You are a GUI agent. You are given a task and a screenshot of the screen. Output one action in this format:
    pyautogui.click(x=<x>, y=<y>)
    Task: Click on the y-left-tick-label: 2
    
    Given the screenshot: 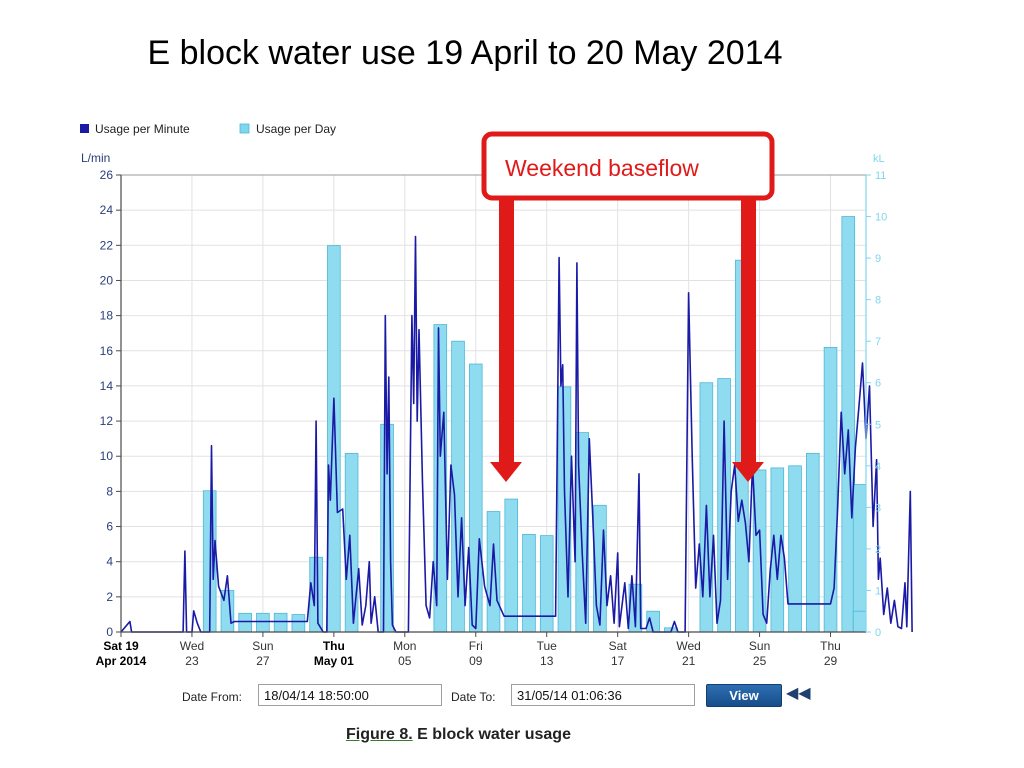 What is the action you would take?
    pyautogui.click(x=109, y=597)
    